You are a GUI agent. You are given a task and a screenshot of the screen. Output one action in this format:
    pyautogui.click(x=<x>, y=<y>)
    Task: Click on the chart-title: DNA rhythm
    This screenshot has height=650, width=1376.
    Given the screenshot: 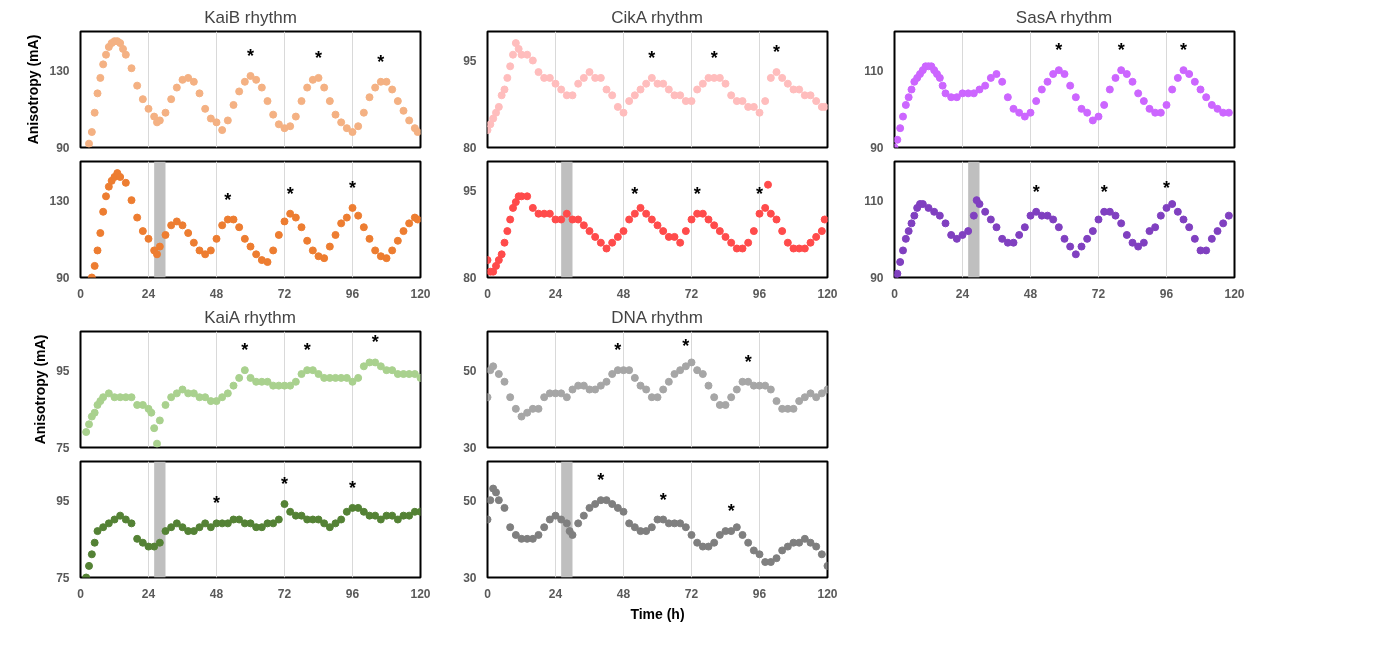 What is the action you would take?
    pyautogui.click(x=657, y=317)
    